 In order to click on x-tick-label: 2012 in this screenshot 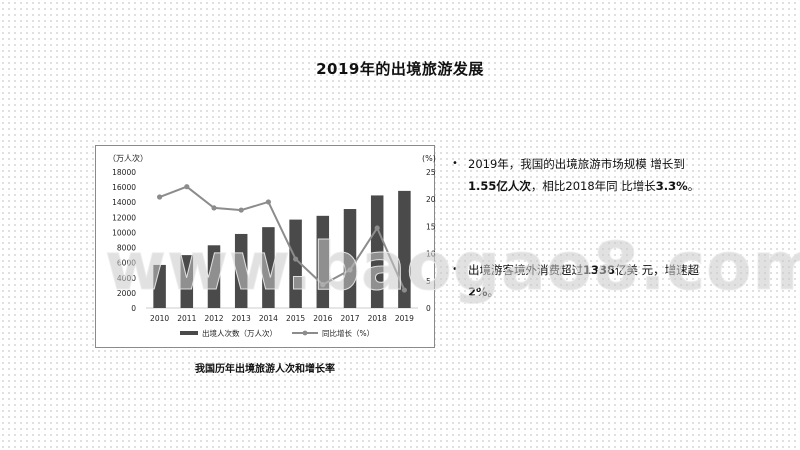, I will do `click(213, 318)`.